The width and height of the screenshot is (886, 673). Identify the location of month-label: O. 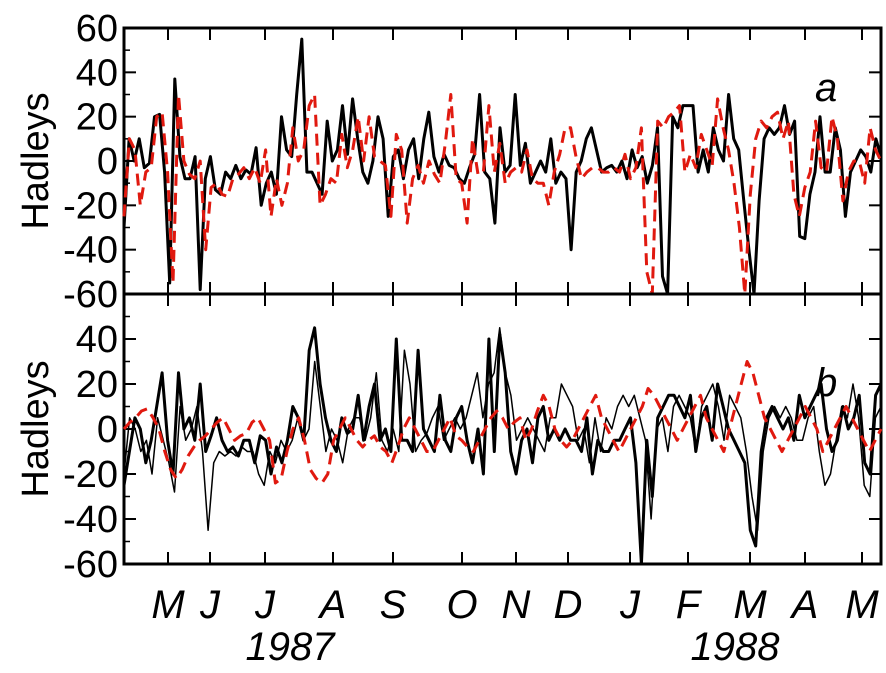
(461, 605).